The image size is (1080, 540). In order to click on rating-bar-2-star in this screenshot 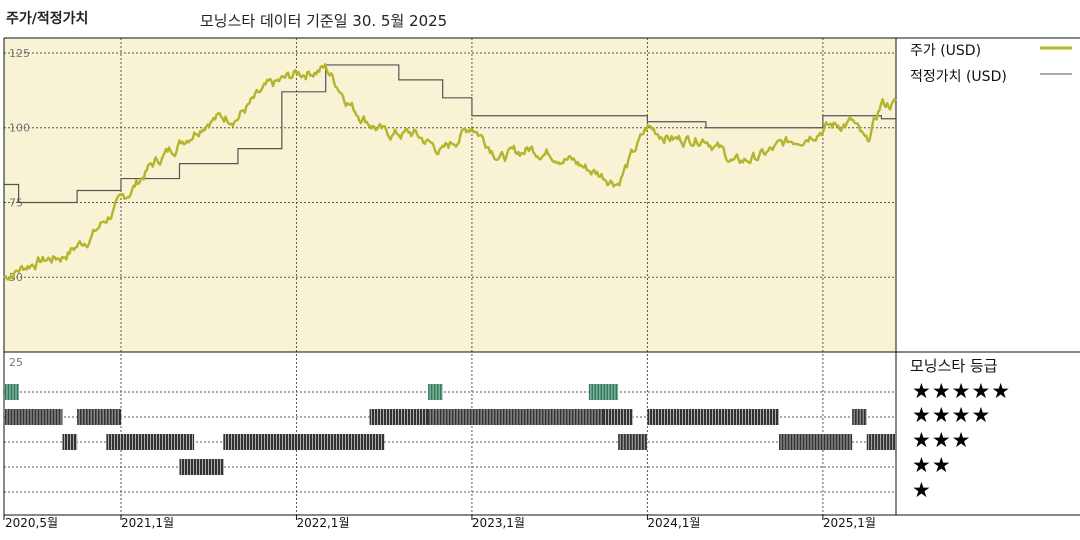, I will do `click(201, 467)`.